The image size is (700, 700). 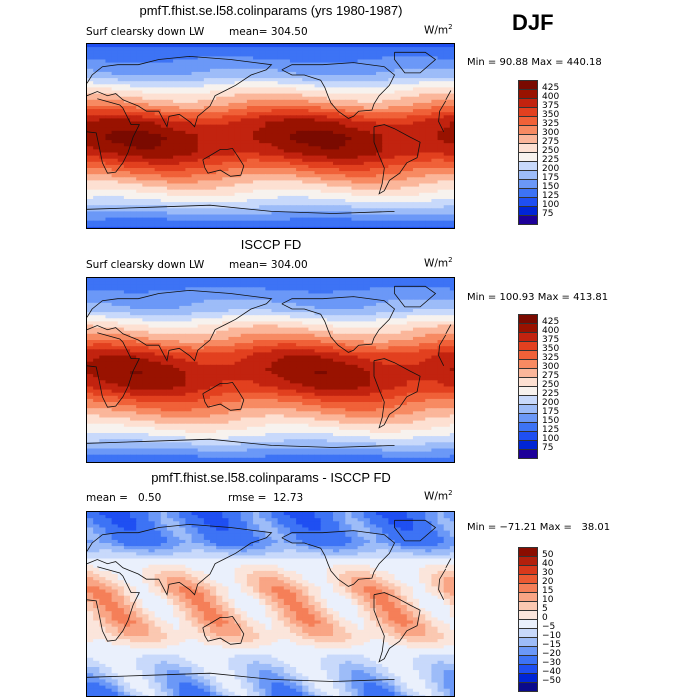 What do you see at coordinates (289, 32) in the screenshot?
I see `panel-1-mean-value: 304.50` at bounding box center [289, 32].